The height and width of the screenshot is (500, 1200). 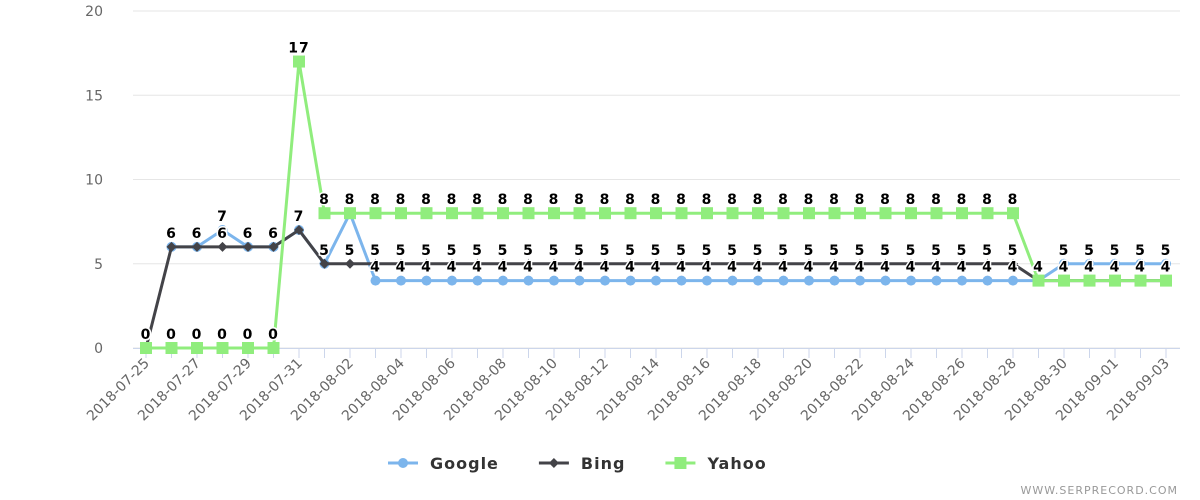 I want to click on legend-label: Yahoo, so click(x=736, y=463).